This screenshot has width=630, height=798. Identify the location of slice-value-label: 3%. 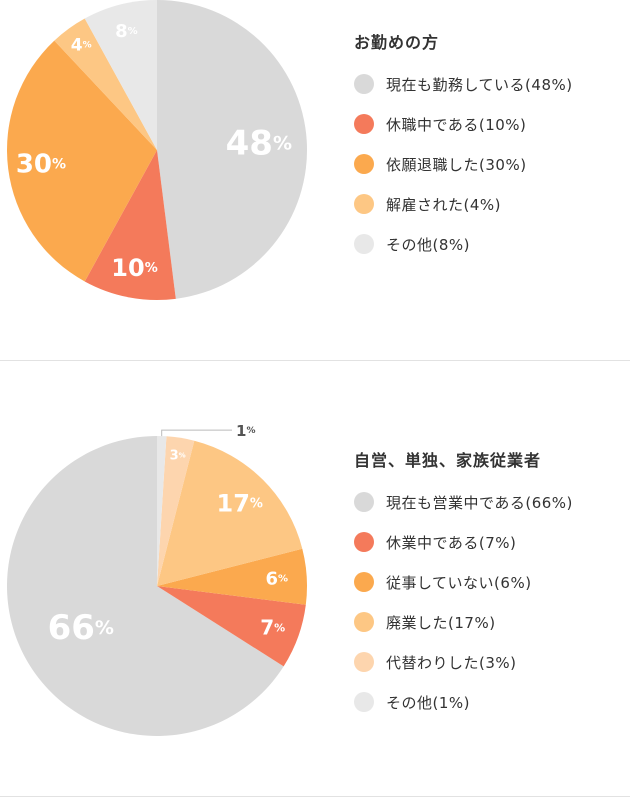
(178, 455).